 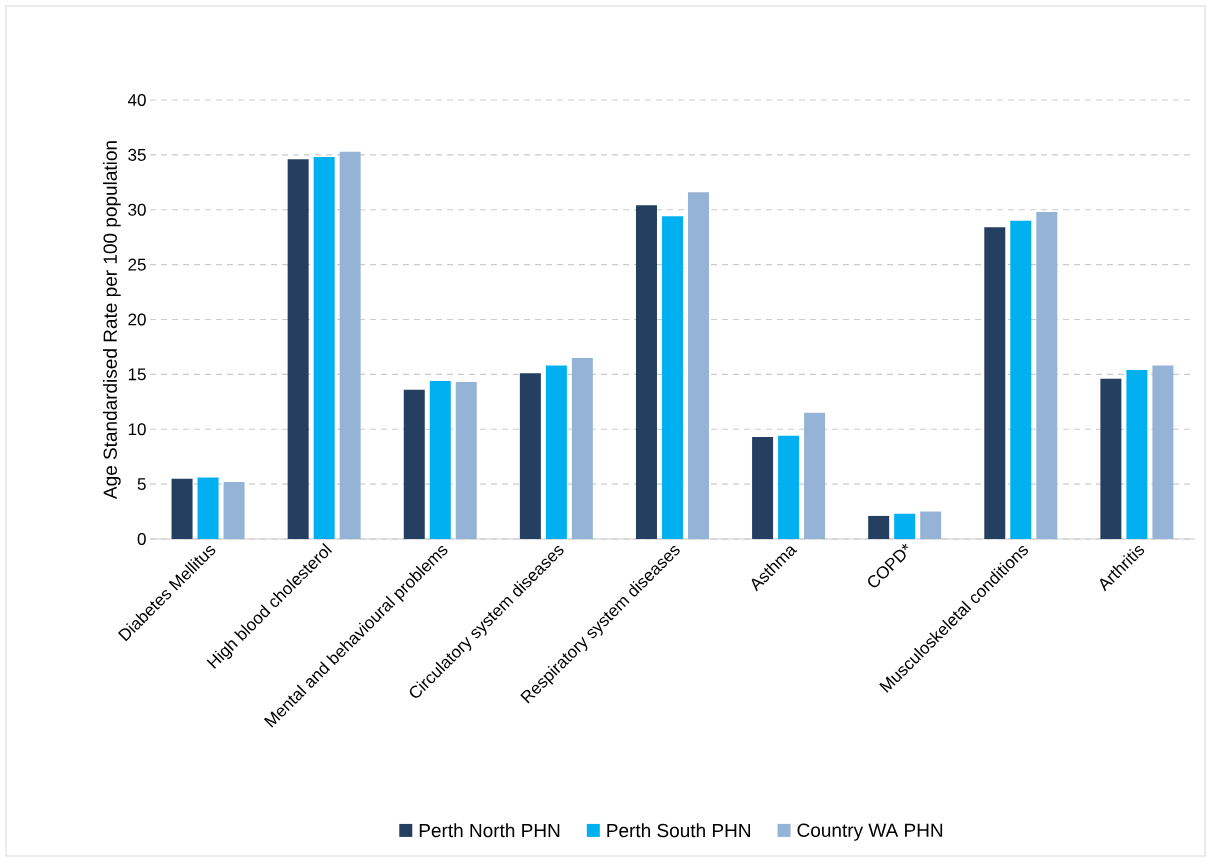 What do you see at coordinates (137, 264) in the screenshot?
I see `y-tick-label: 25` at bounding box center [137, 264].